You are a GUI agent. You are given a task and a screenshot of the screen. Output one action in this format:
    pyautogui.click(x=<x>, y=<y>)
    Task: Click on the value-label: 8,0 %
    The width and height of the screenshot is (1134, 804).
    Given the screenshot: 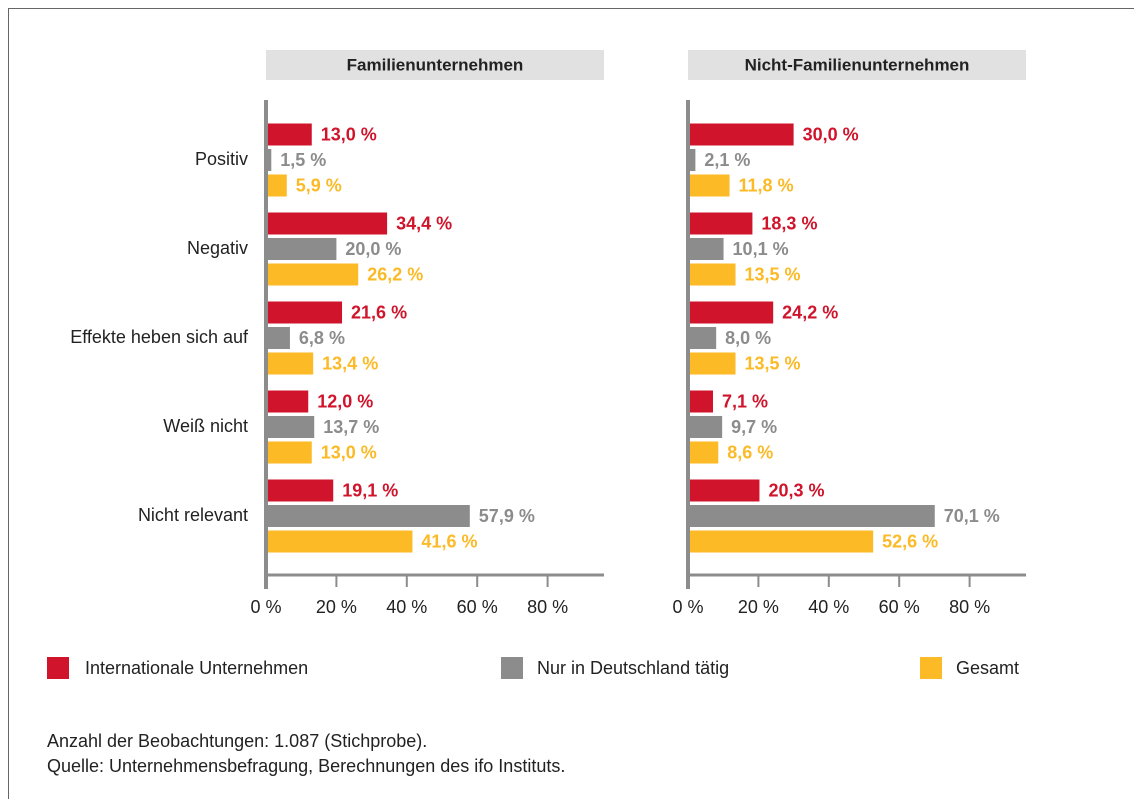 What is the action you would take?
    pyautogui.click(x=748, y=338)
    